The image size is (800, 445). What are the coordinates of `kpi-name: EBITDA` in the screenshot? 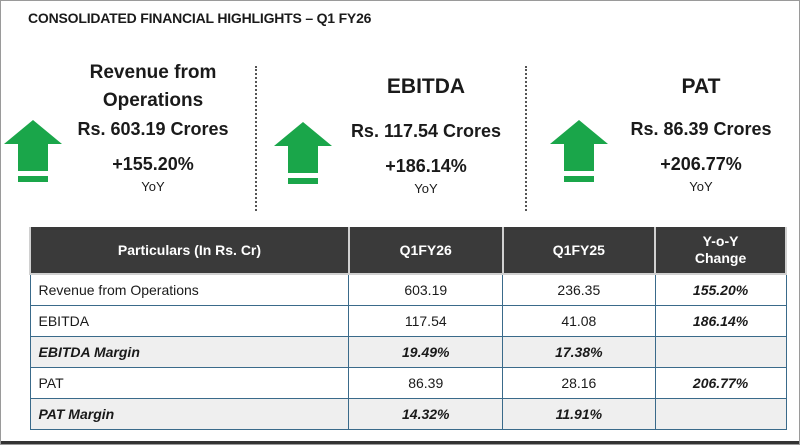 It's located at (426, 86).